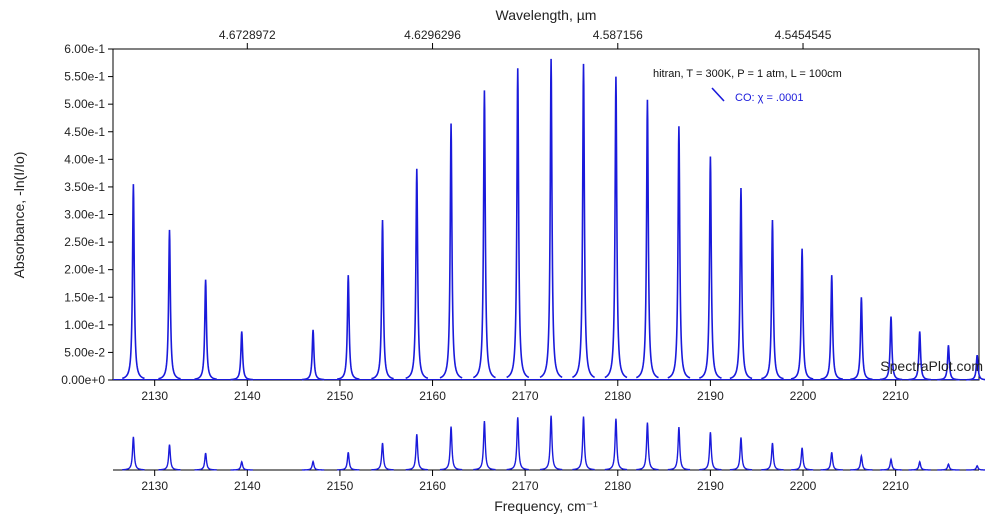 The image size is (985, 525). I want to click on x-tick-label: 2190, so click(710, 396).